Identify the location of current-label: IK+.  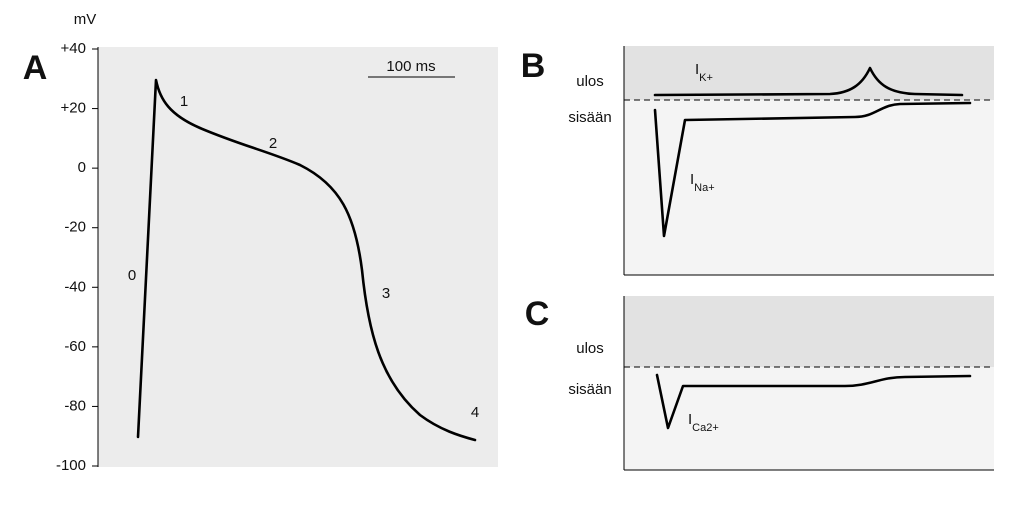
(704, 72).